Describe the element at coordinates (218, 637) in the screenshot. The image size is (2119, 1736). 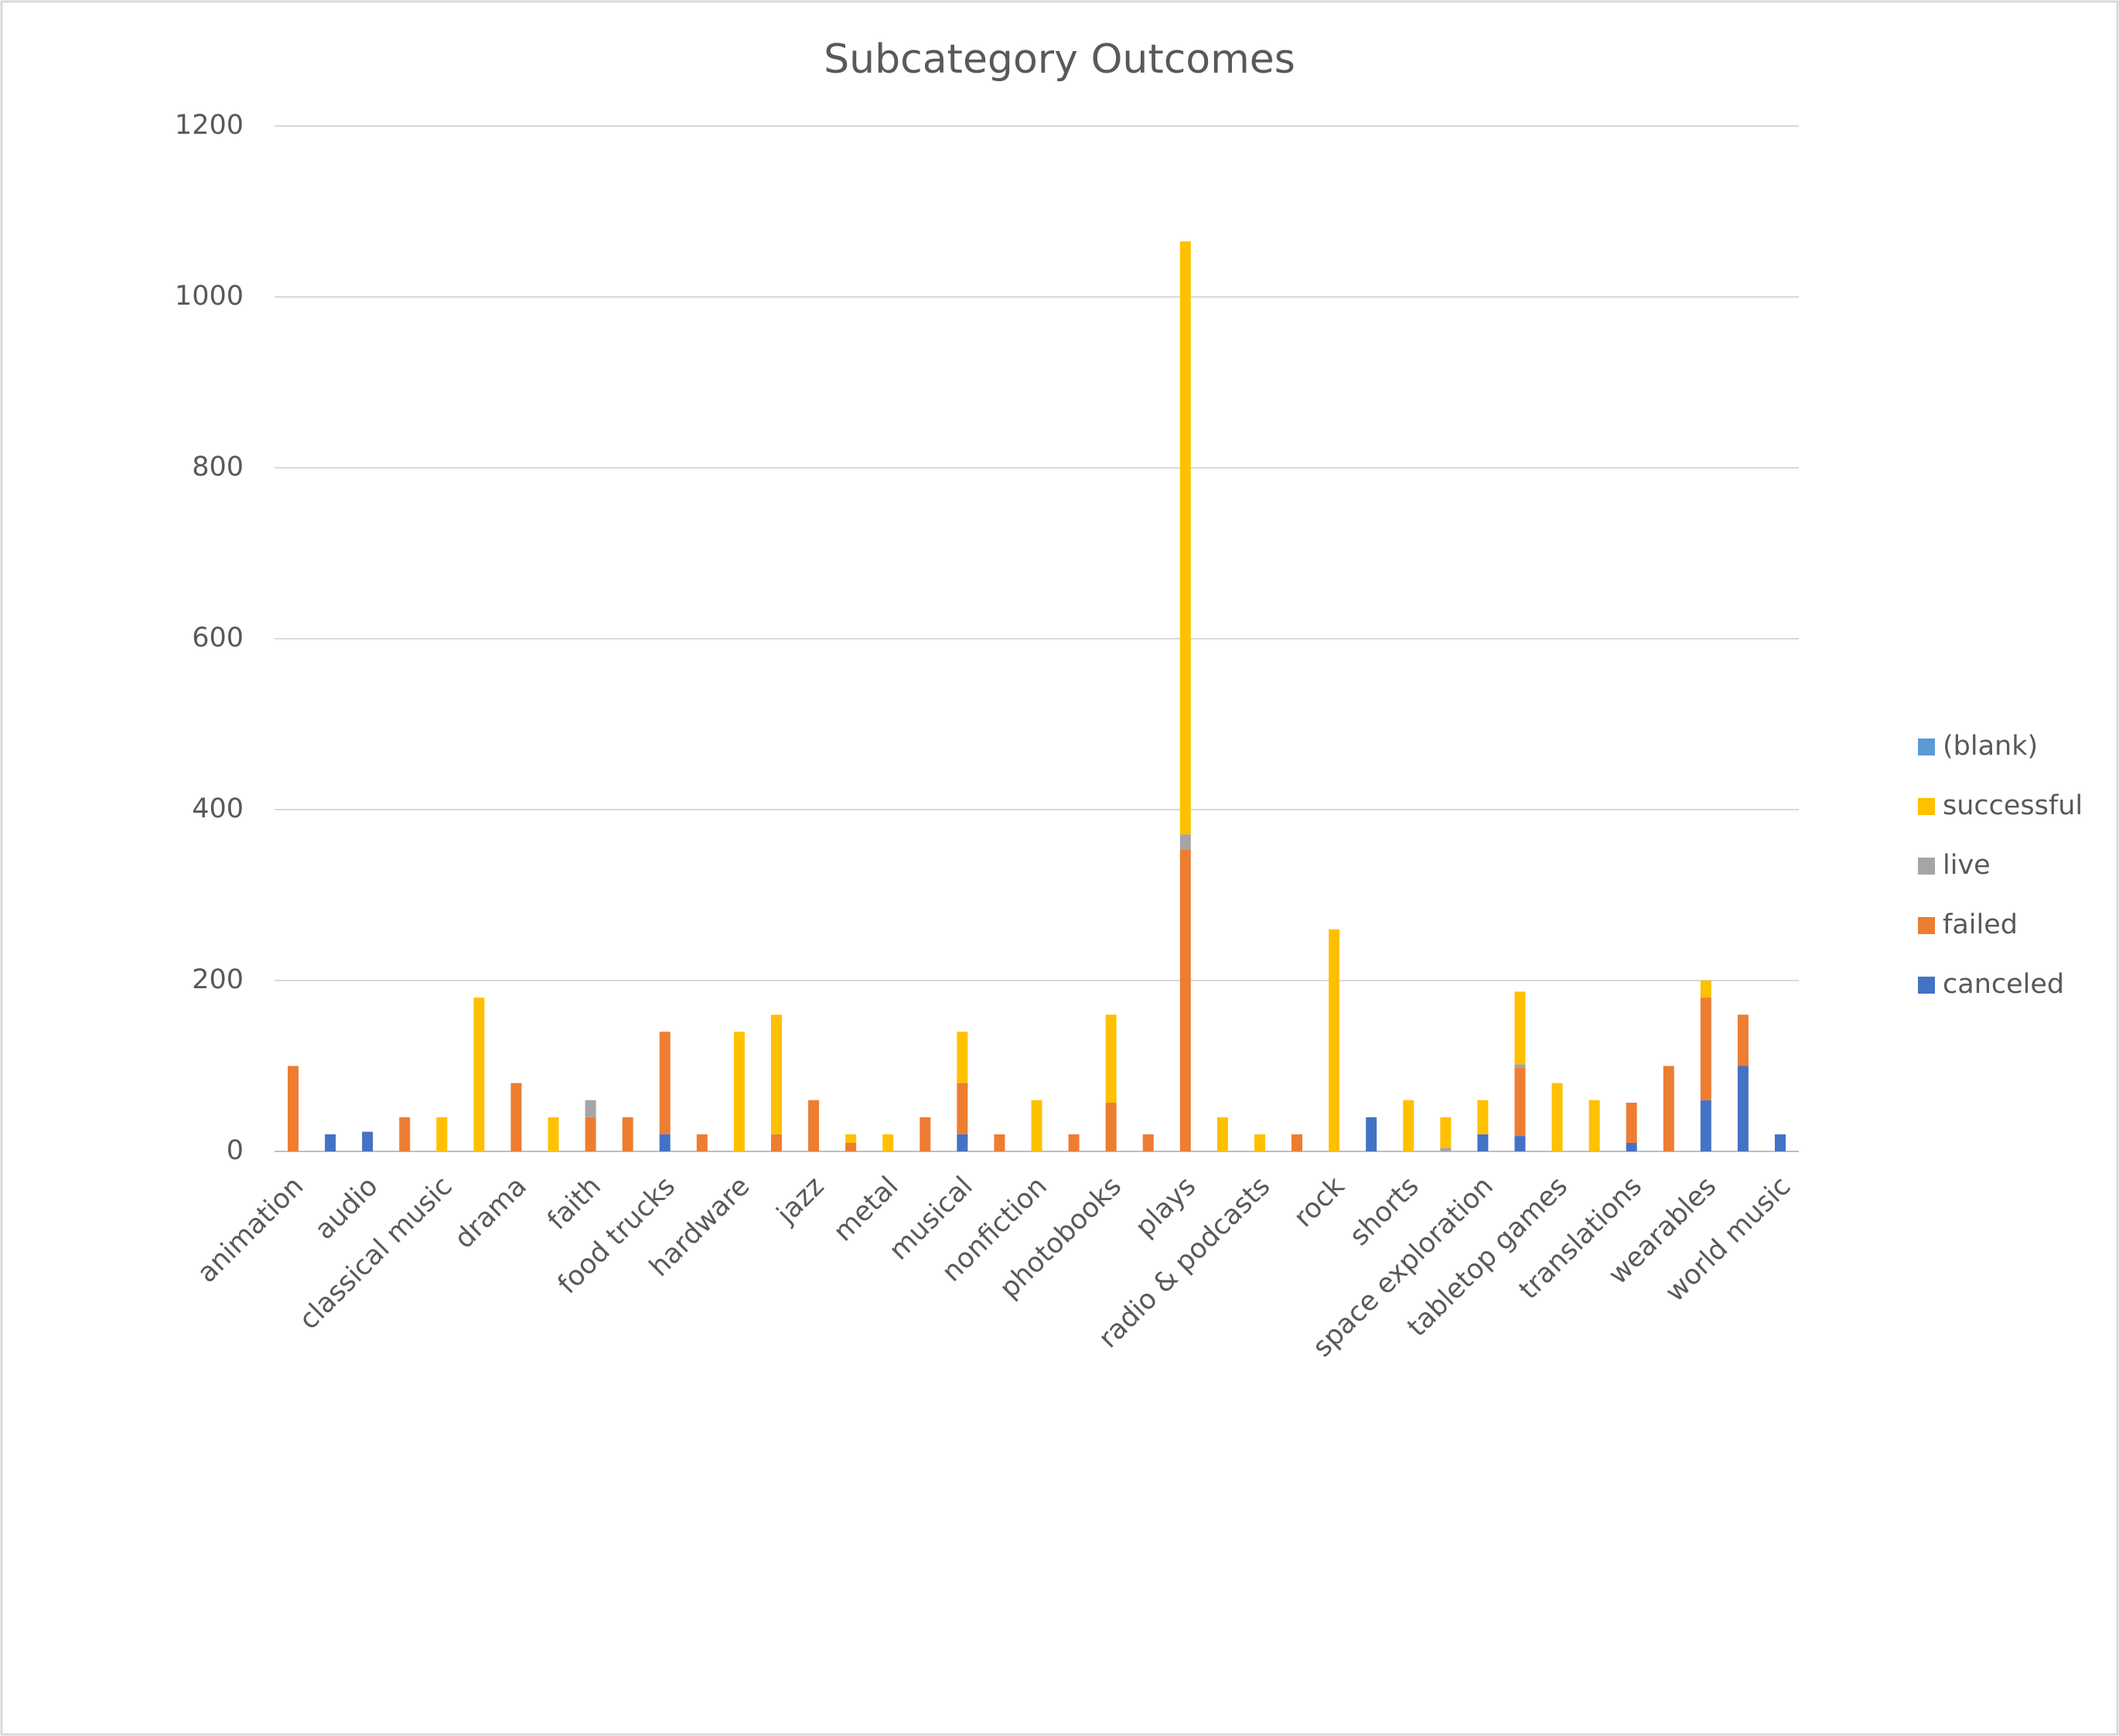
I see `y-tick-label: 600` at that location.